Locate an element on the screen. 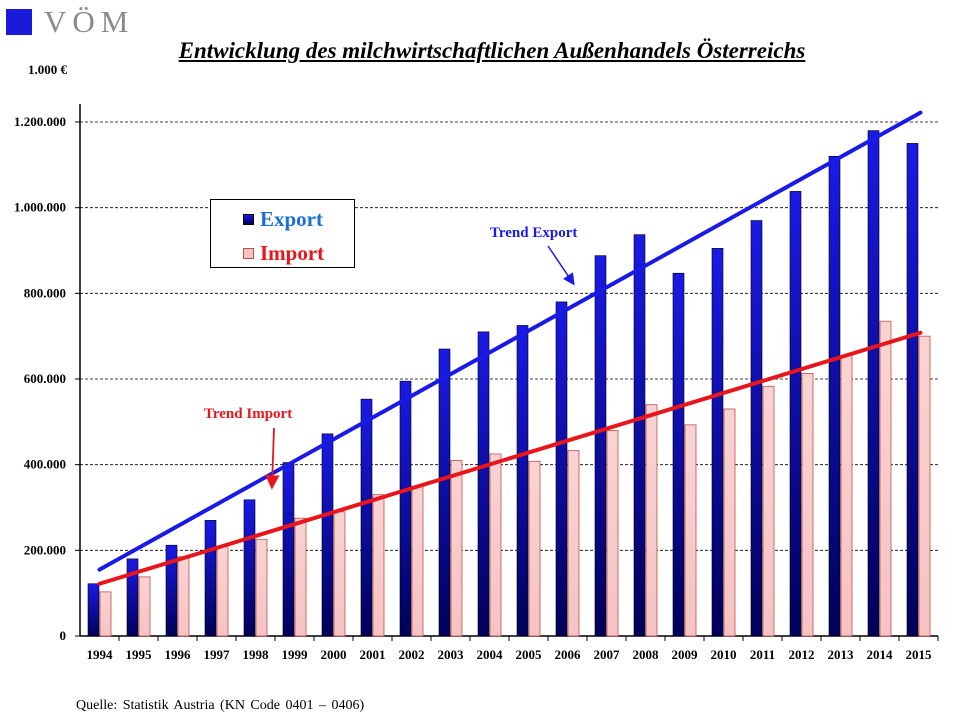 The image size is (960, 720). x-tick-label-2002: 2002 is located at coordinates (412, 654).